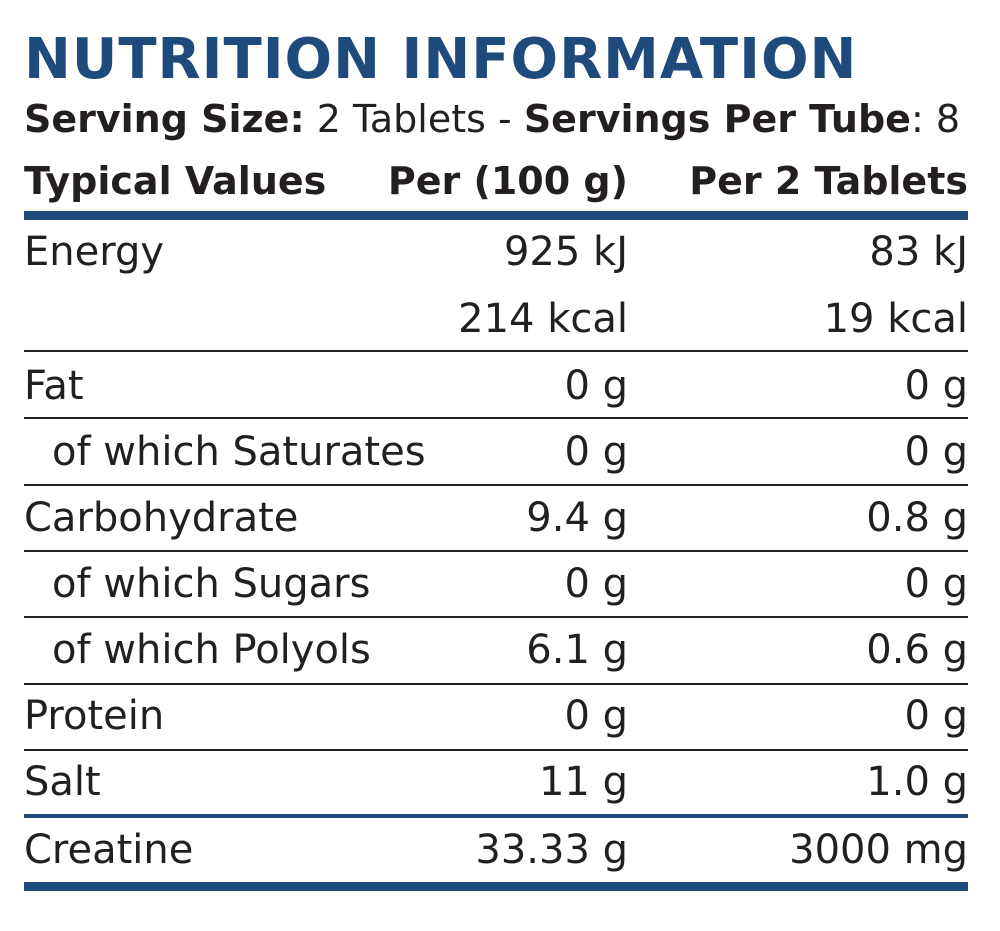 This screenshot has width=1000, height=931. I want to click on nutrient-name: Fat, so click(54, 386).